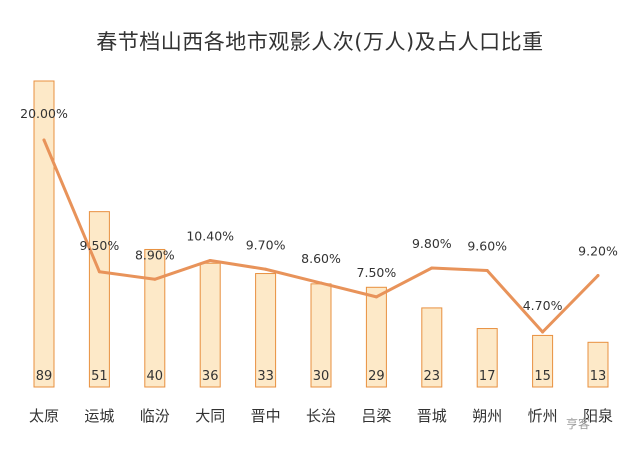 The image size is (640, 452). Describe the element at coordinates (266, 244) in the screenshot. I see `ratio-value-label: 9.70%` at that location.